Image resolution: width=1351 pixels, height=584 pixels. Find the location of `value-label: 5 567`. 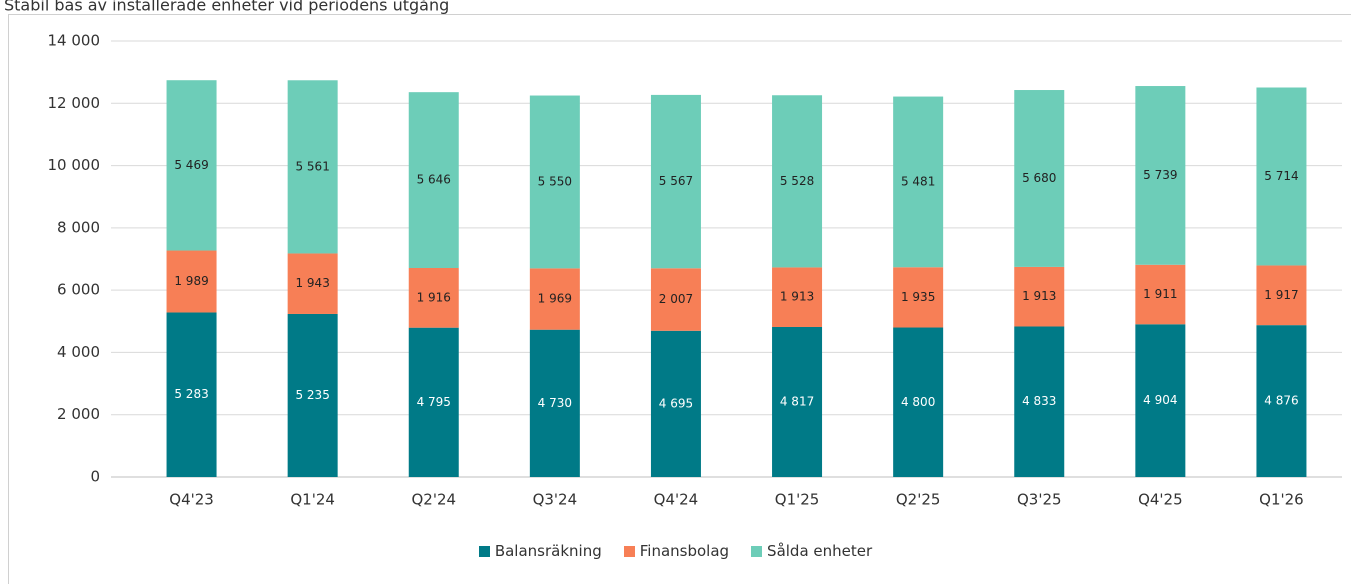

value-label: 5 567 is located at coordinates (676, 181).